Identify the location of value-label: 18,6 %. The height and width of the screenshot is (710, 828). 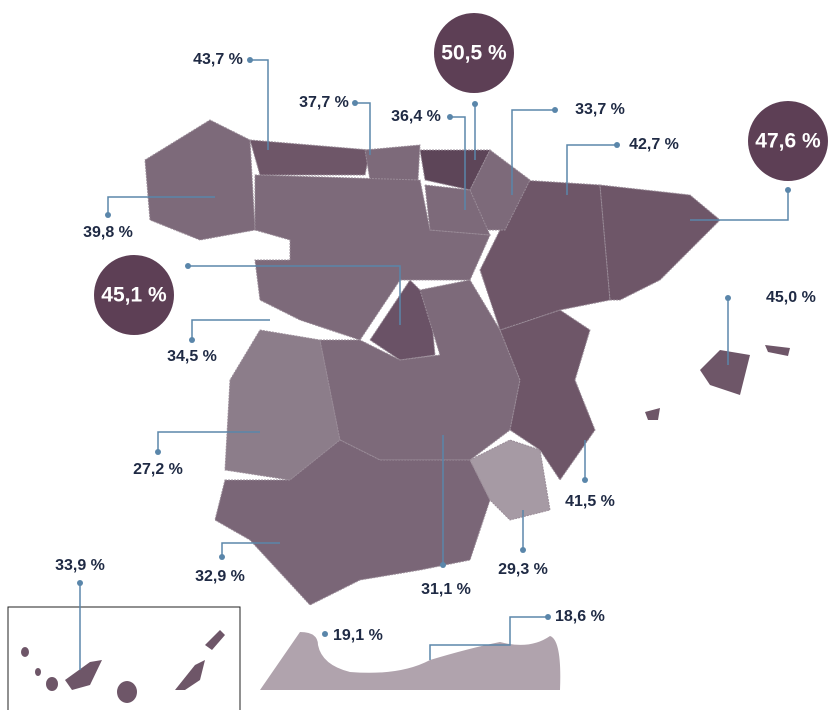
(580, 616).